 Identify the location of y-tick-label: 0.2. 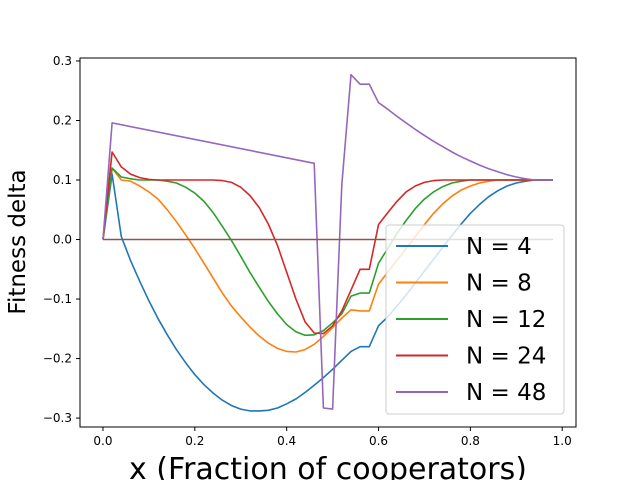
(62, 120).